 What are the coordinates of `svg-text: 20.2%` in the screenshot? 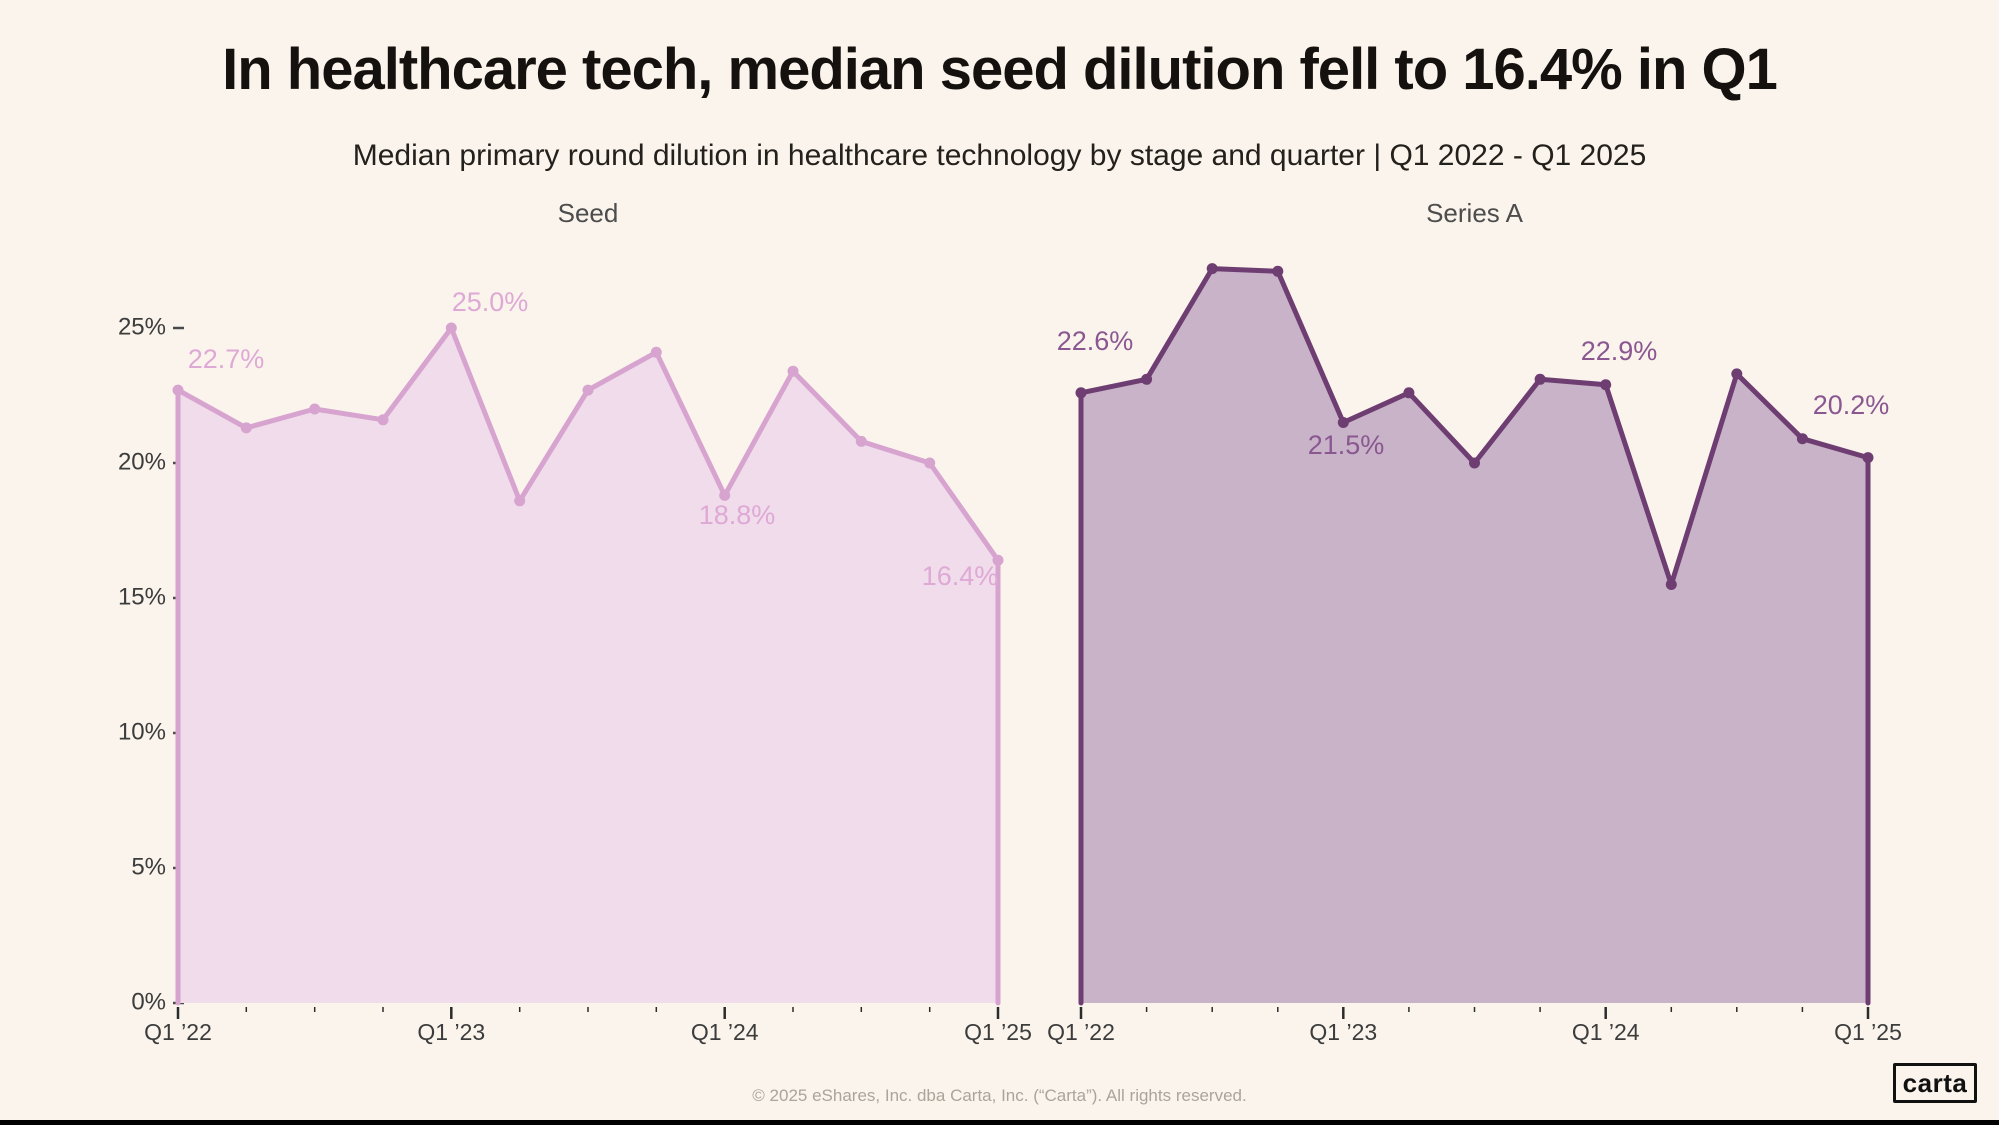 It's located at (1851, 405).